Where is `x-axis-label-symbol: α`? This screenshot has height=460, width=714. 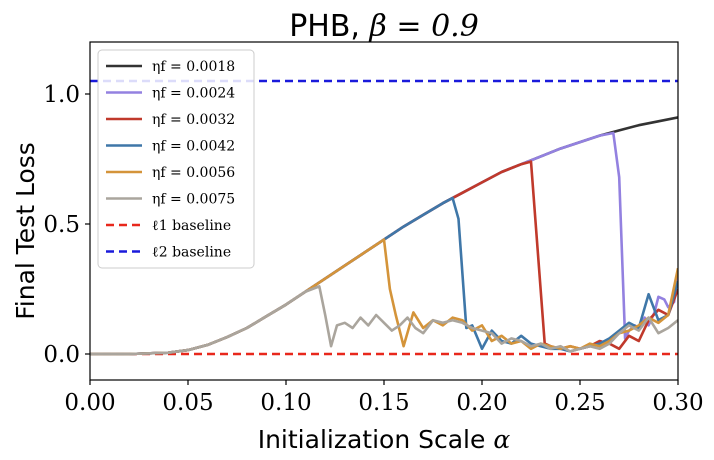 x-axis-label-symbol: α is located at coordinates (501, 439).